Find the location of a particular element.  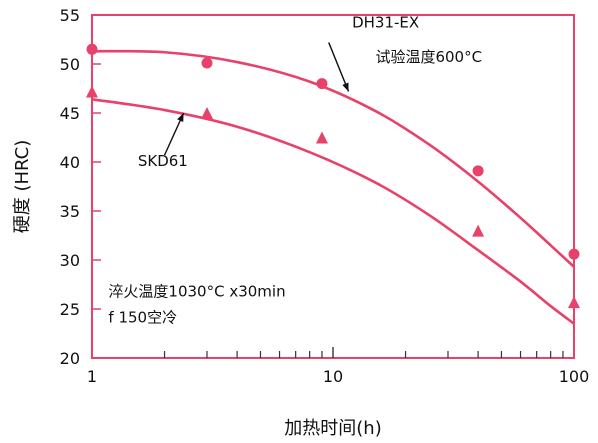

y-tick-label: 55 is located at coordinates (70, 15).